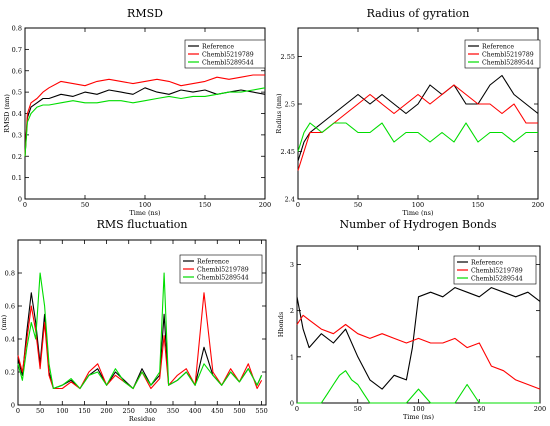 The height and width of the screenshot is (426, 550). I want to click on y-tick-label: 2.5, so click(290, 105).